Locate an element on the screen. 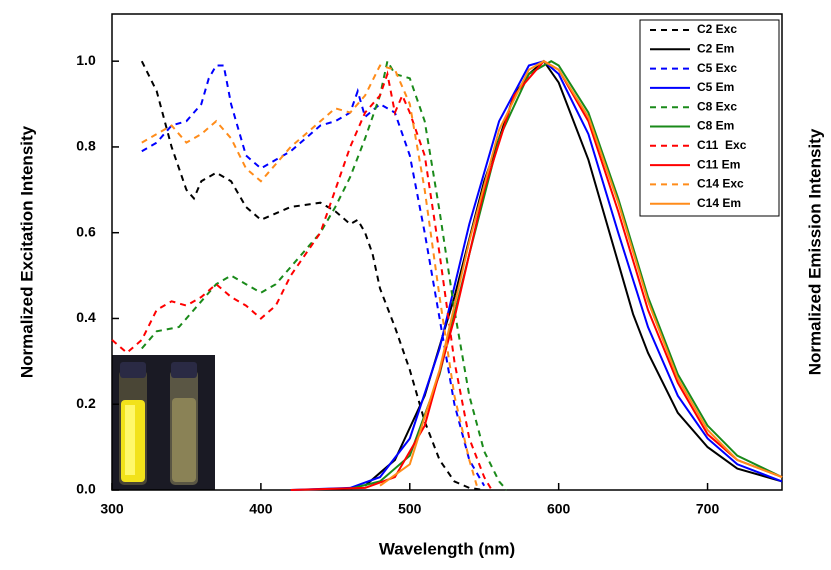 Image resolution: width=831 pixels, height=570 pixels. y-tick-label: 0.2 is located at coordinates (86, 403).